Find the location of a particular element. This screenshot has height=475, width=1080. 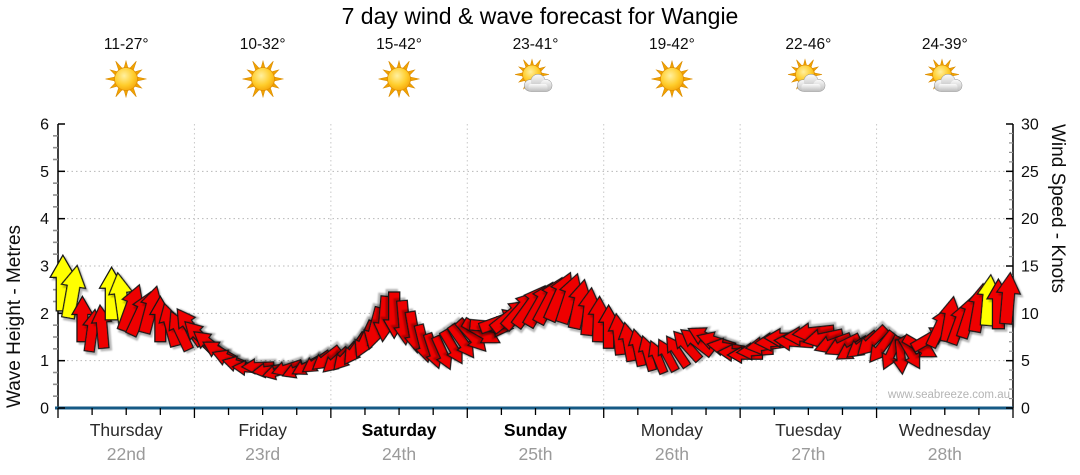

day-temperature-range: 19-42° is located at coordinates (671, 44).